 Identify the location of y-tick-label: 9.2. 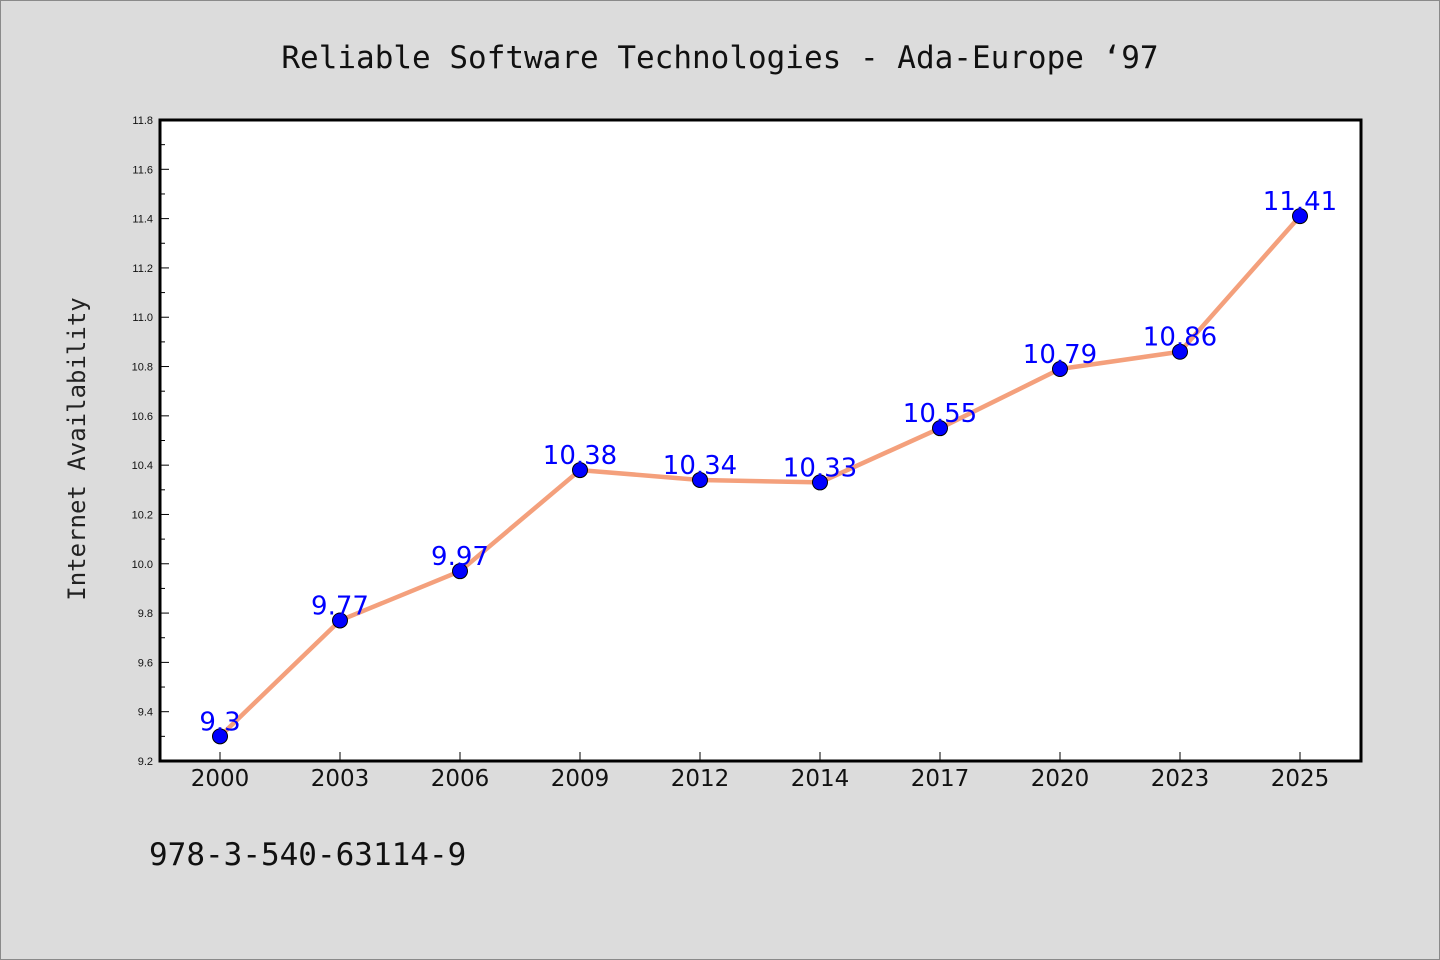
(145, 762).